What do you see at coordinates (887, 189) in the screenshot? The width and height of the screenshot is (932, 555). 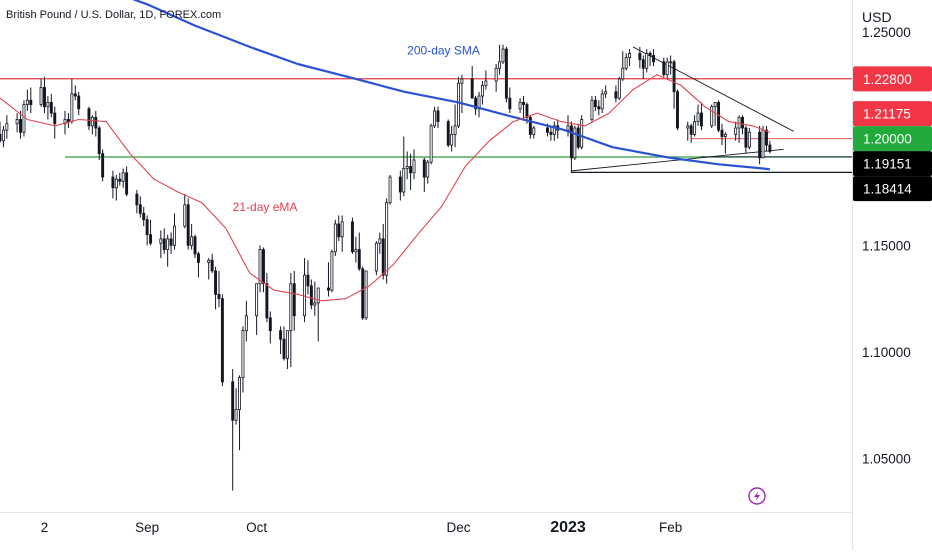 I see `svg-text: 1.18414` at bounding box center [887, 189].